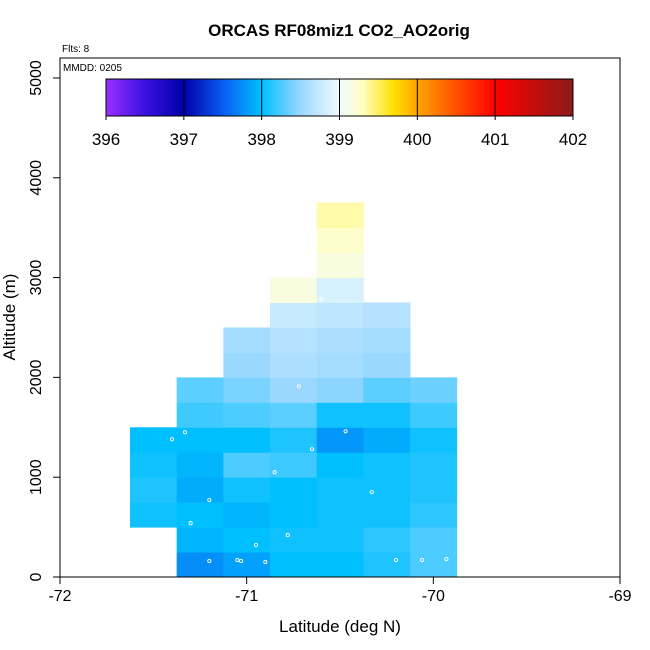 The height and width of the screenshot is (650, 650). I want to click on x-tick-label: -70, so click(433, 596).